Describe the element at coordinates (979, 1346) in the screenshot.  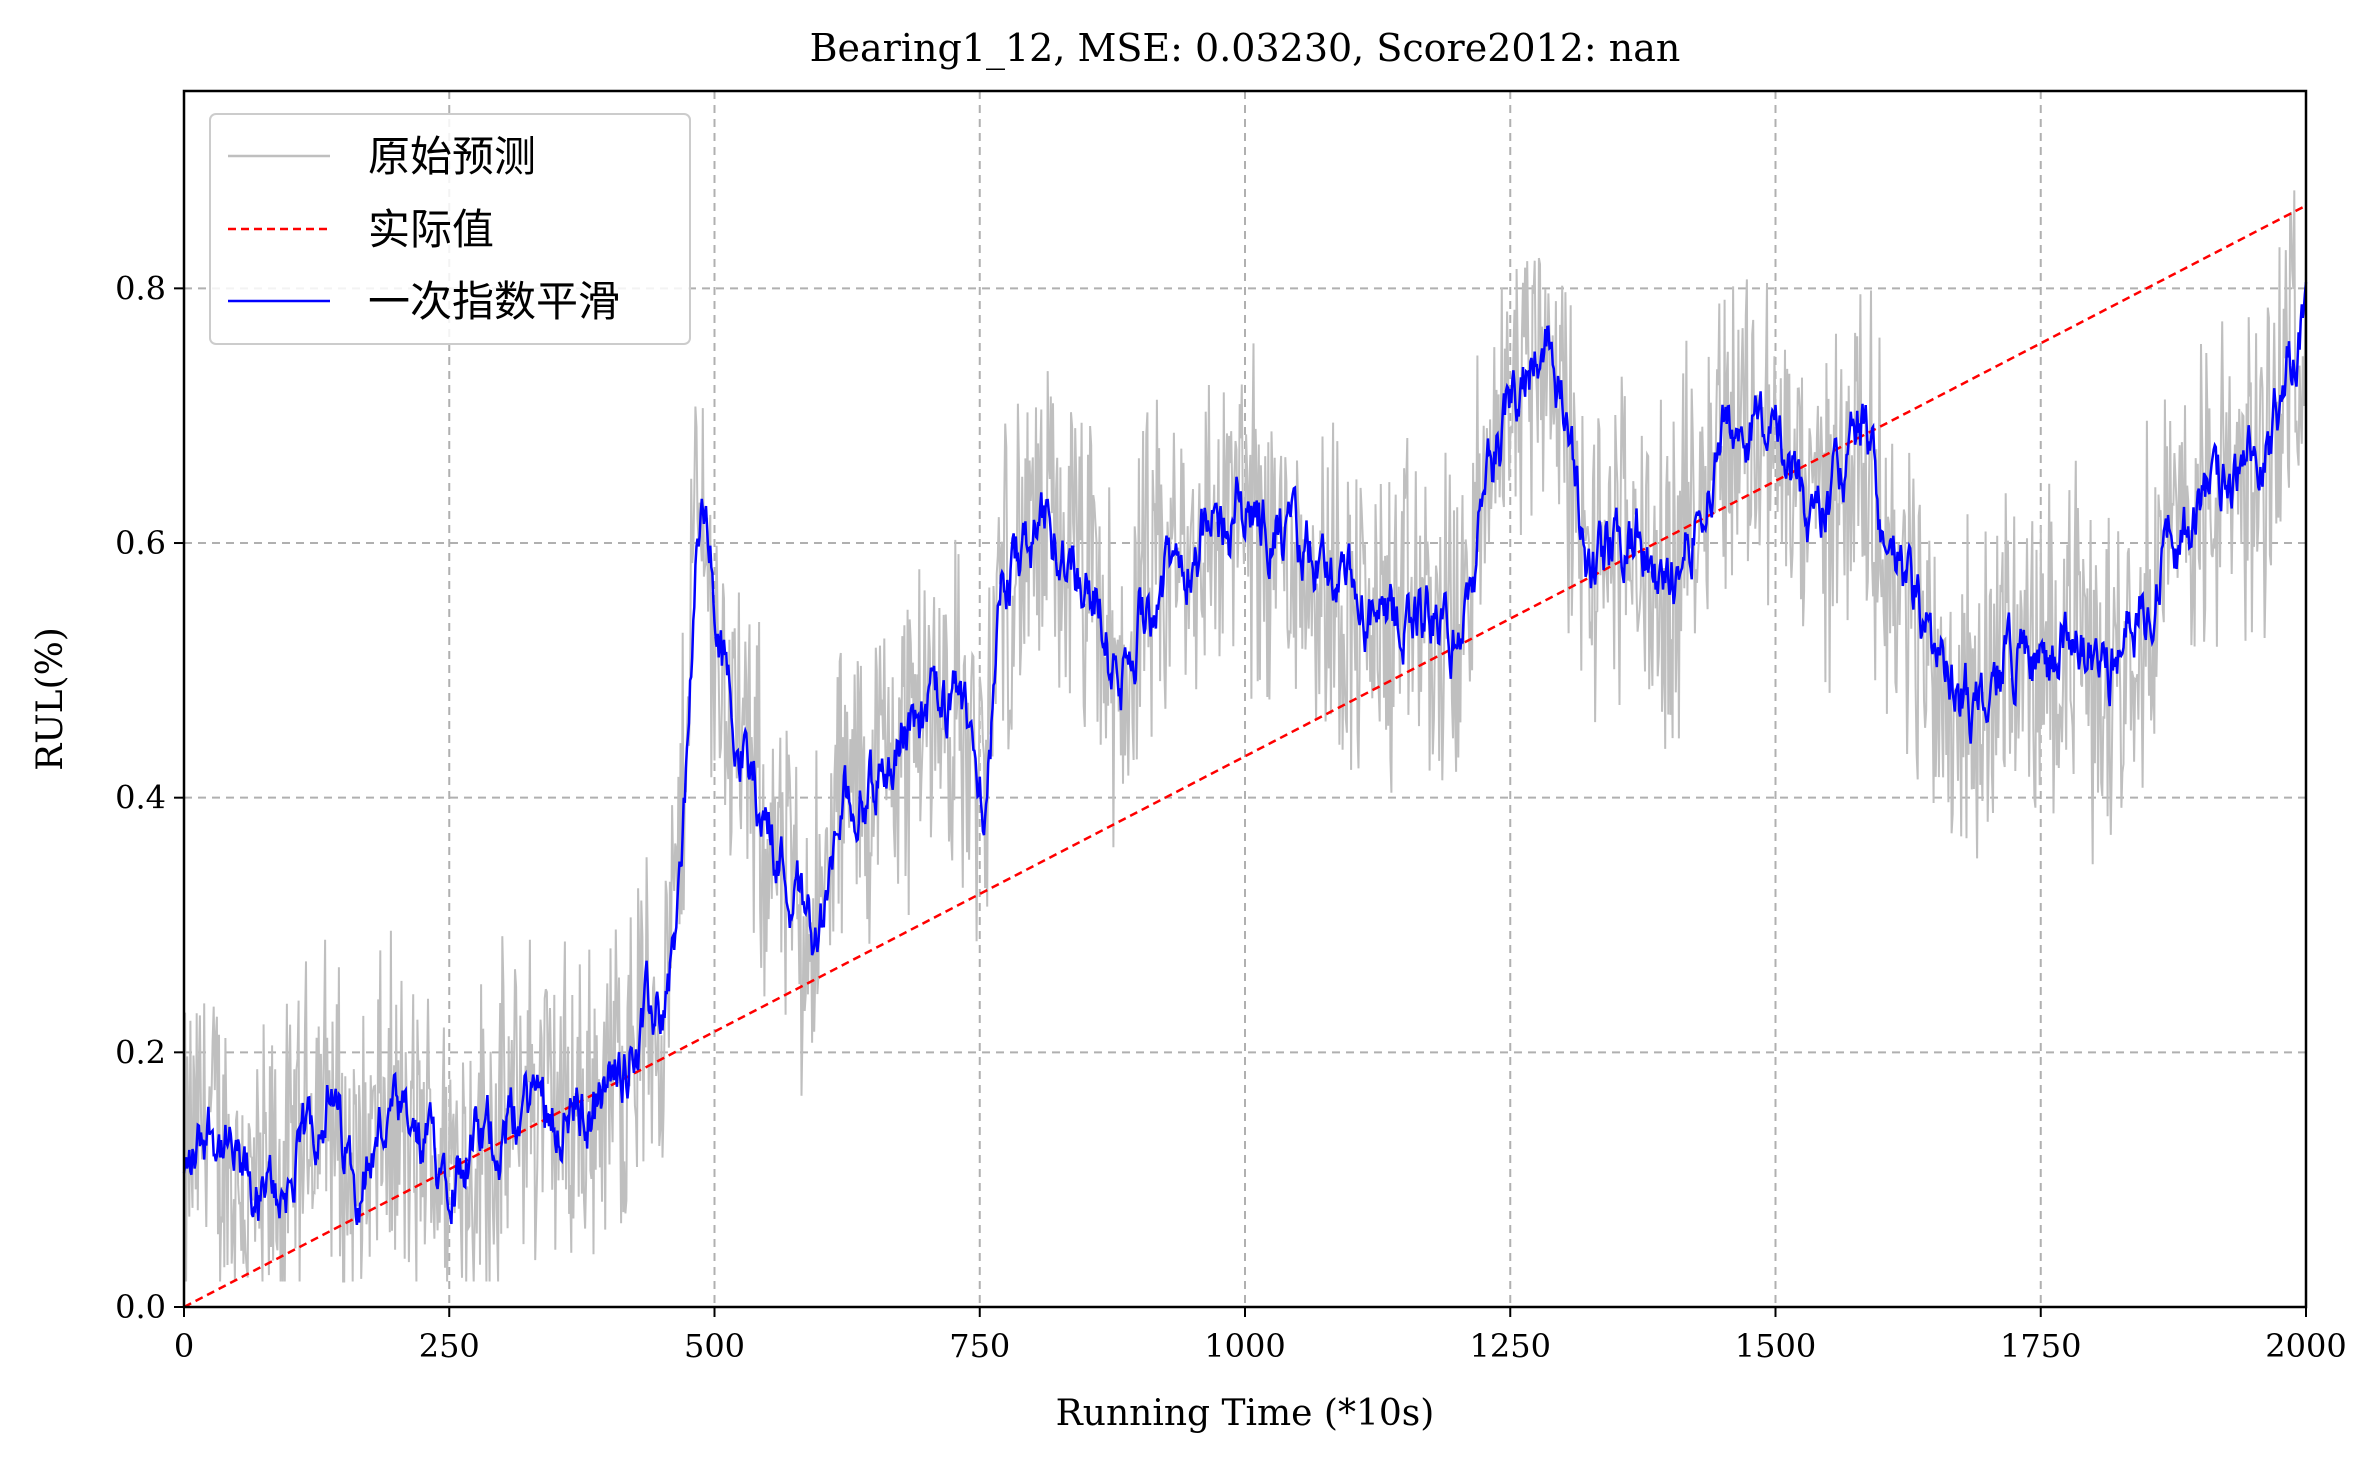
I see `x-tick-label: 750` at that location.